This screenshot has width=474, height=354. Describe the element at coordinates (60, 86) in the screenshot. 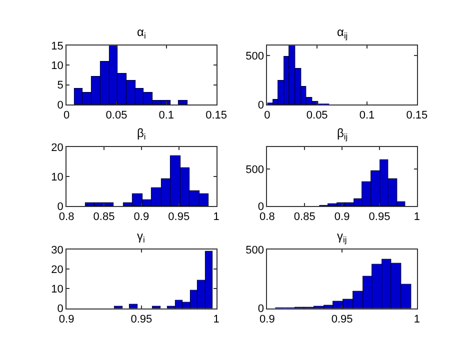

I see `y-tick-label: 5` at that location.